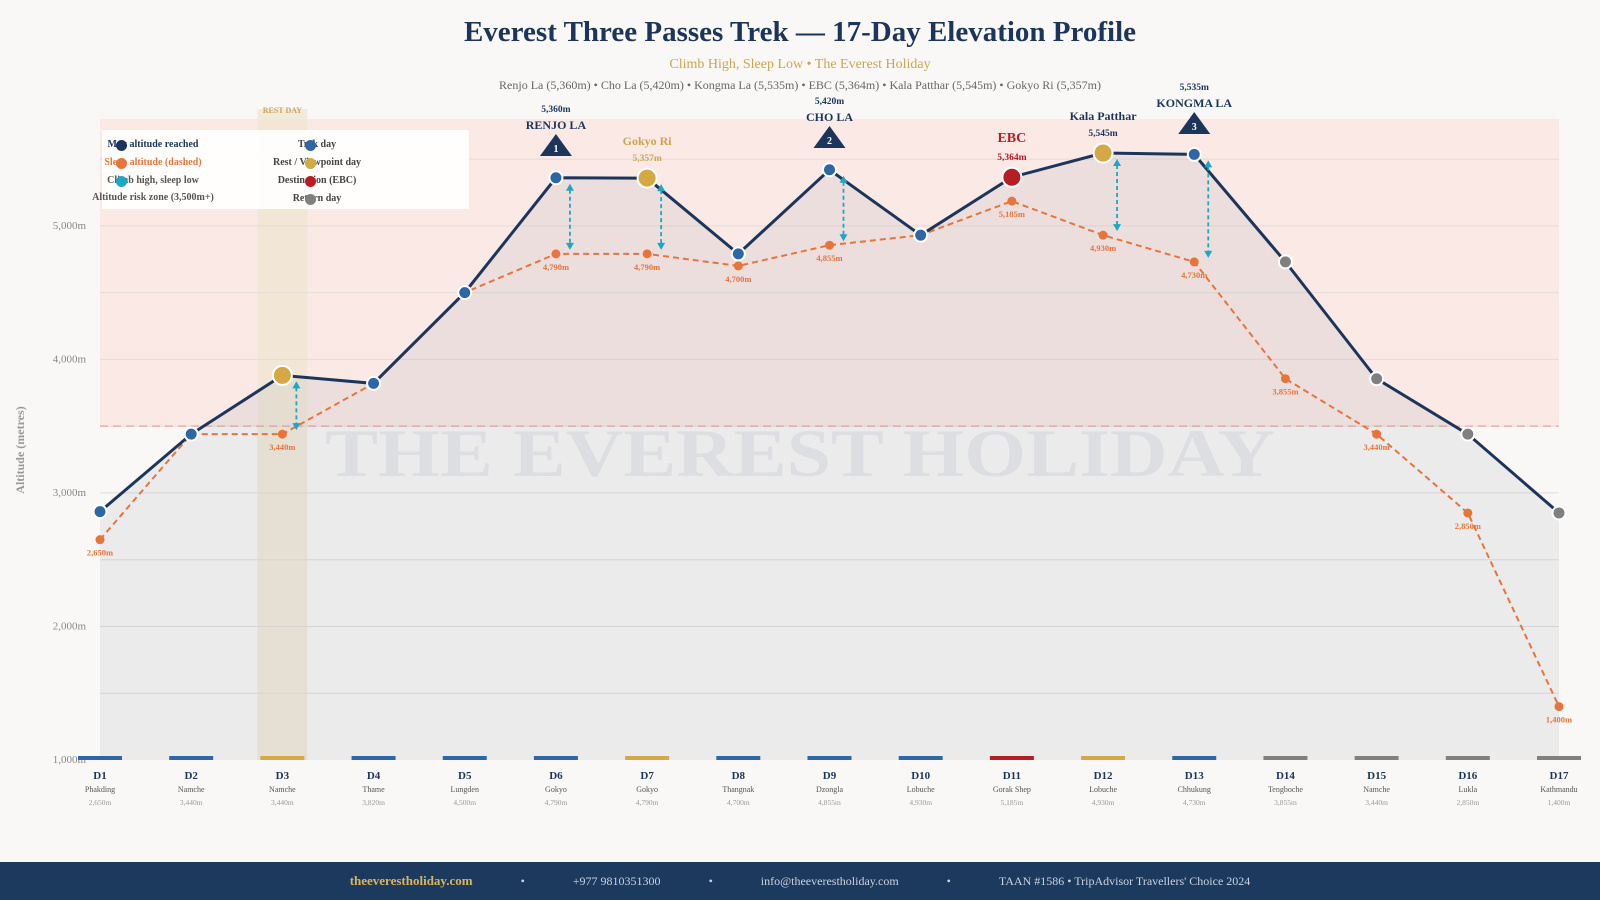 The width and height of the screenshot is (1600, 900). What do you see at coordinates (411, 880) in the screenshot?
I see `footer-website-link: theeverestholiday.com` at bounding box center [411, 880].